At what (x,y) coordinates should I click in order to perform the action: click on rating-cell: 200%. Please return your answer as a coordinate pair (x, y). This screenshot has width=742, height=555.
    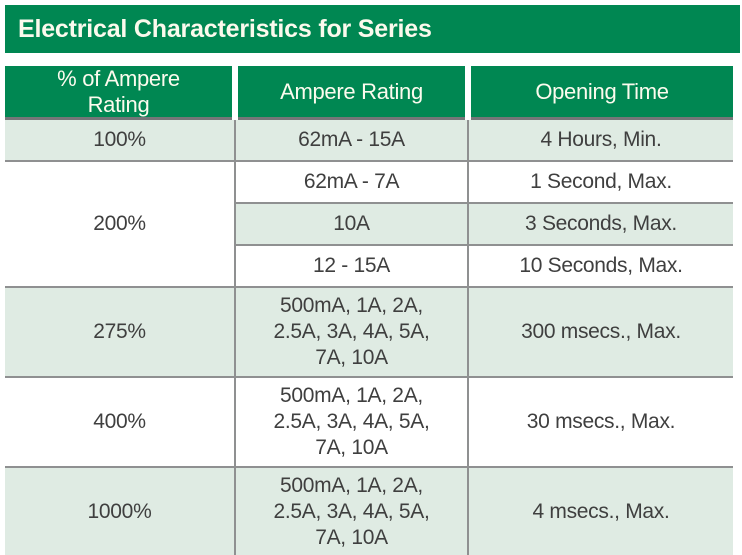
    Looking at the image, I should click on (120, 223).